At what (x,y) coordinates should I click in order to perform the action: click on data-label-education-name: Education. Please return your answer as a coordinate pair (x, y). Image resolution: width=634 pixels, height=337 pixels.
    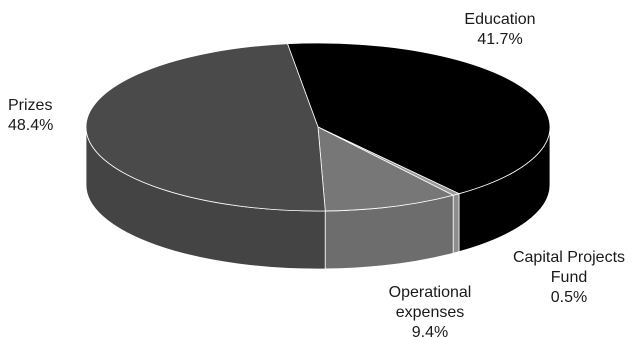
    Looking at the image, I should click on (499, 19).